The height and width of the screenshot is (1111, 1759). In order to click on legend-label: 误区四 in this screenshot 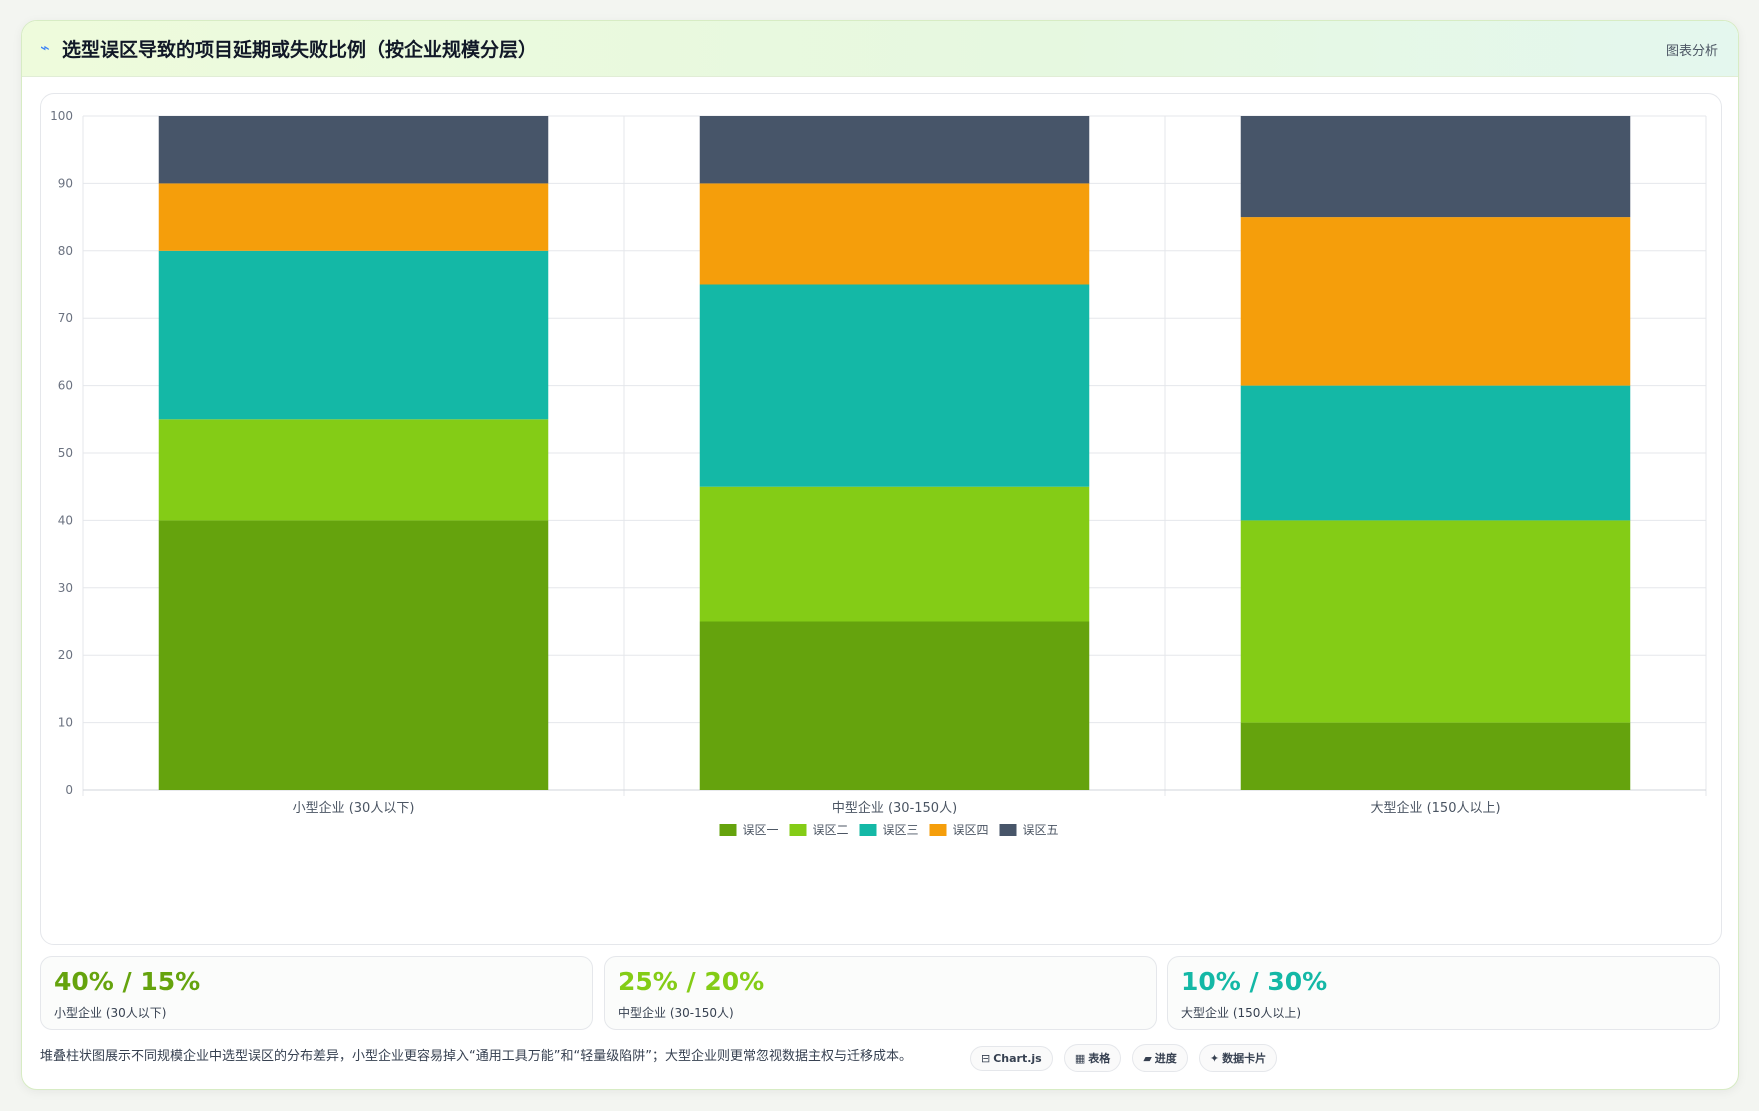, I will do `click(971, 830)`.